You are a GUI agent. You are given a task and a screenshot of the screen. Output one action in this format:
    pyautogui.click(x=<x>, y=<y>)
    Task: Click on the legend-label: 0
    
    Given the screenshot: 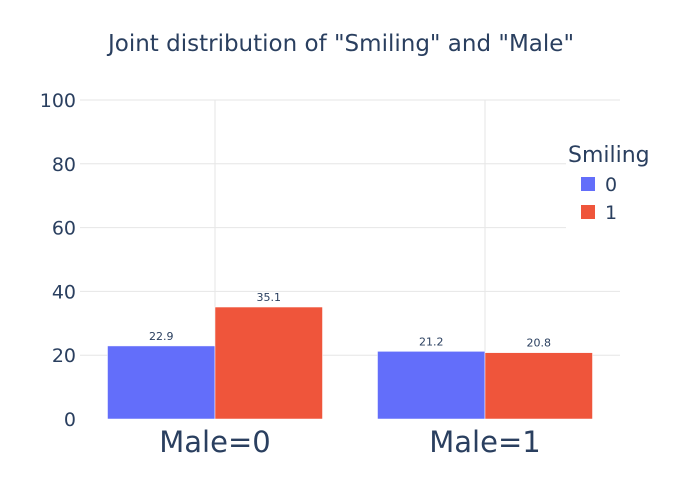 What is the action you would take?
    pyautogui.click(x=611, y=185)
    